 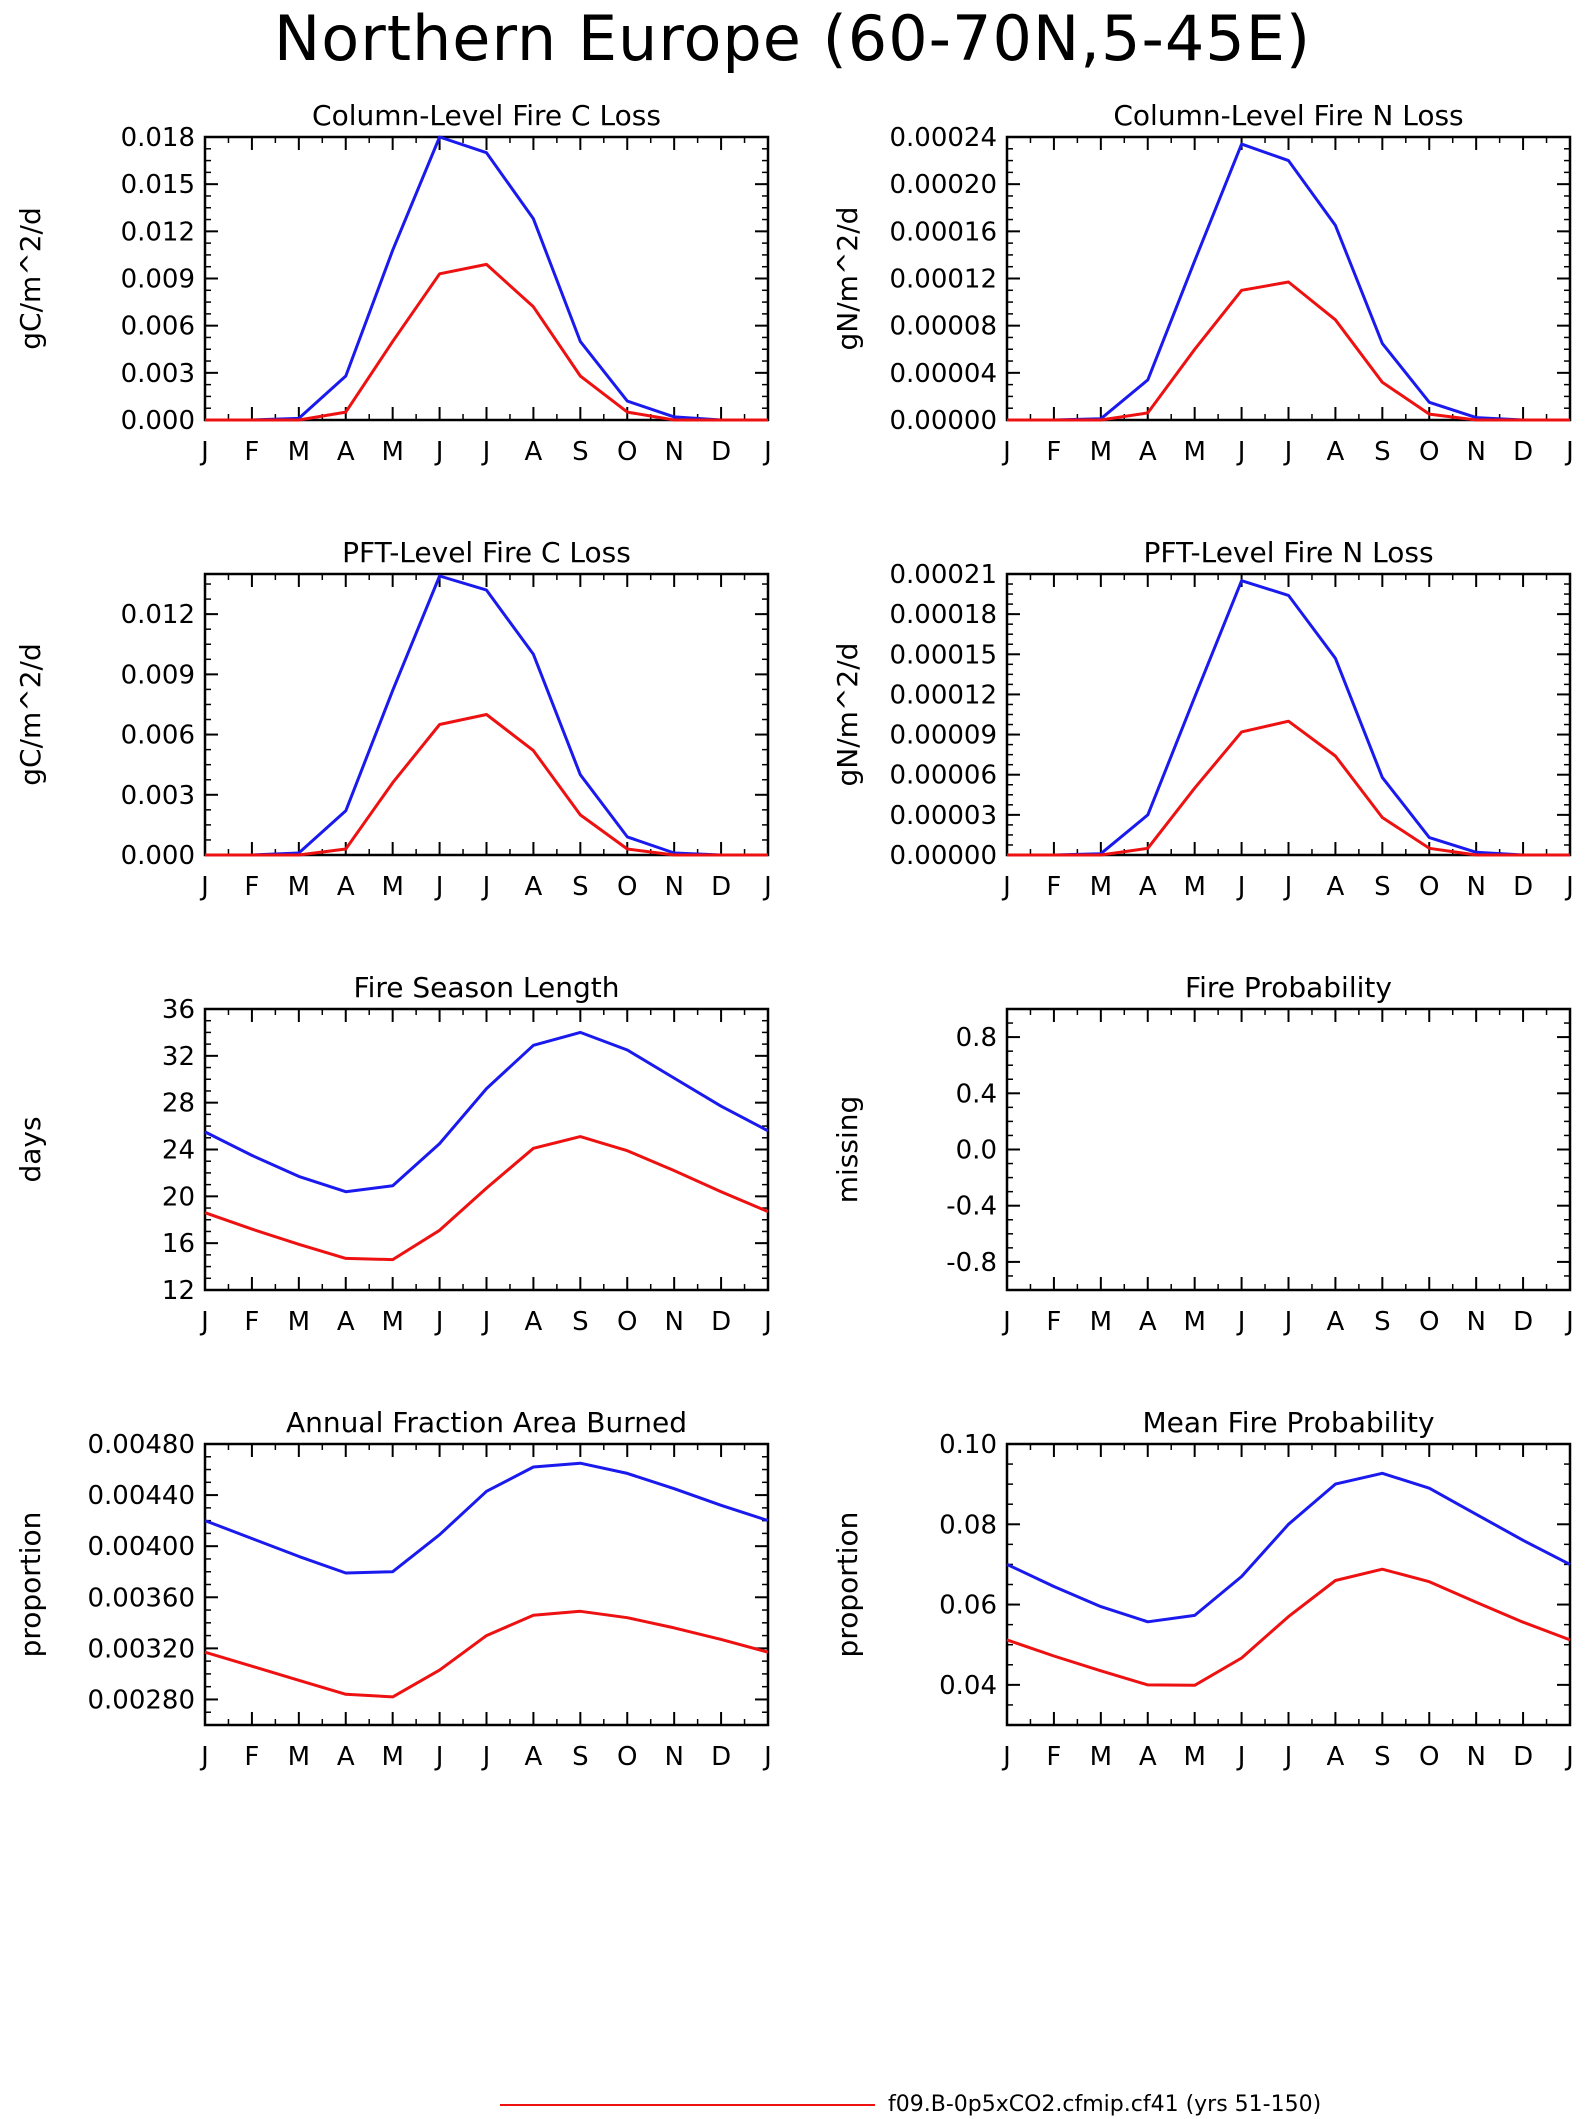 I want to click on y-axis-label: missing, so click(x=847, y=1150).